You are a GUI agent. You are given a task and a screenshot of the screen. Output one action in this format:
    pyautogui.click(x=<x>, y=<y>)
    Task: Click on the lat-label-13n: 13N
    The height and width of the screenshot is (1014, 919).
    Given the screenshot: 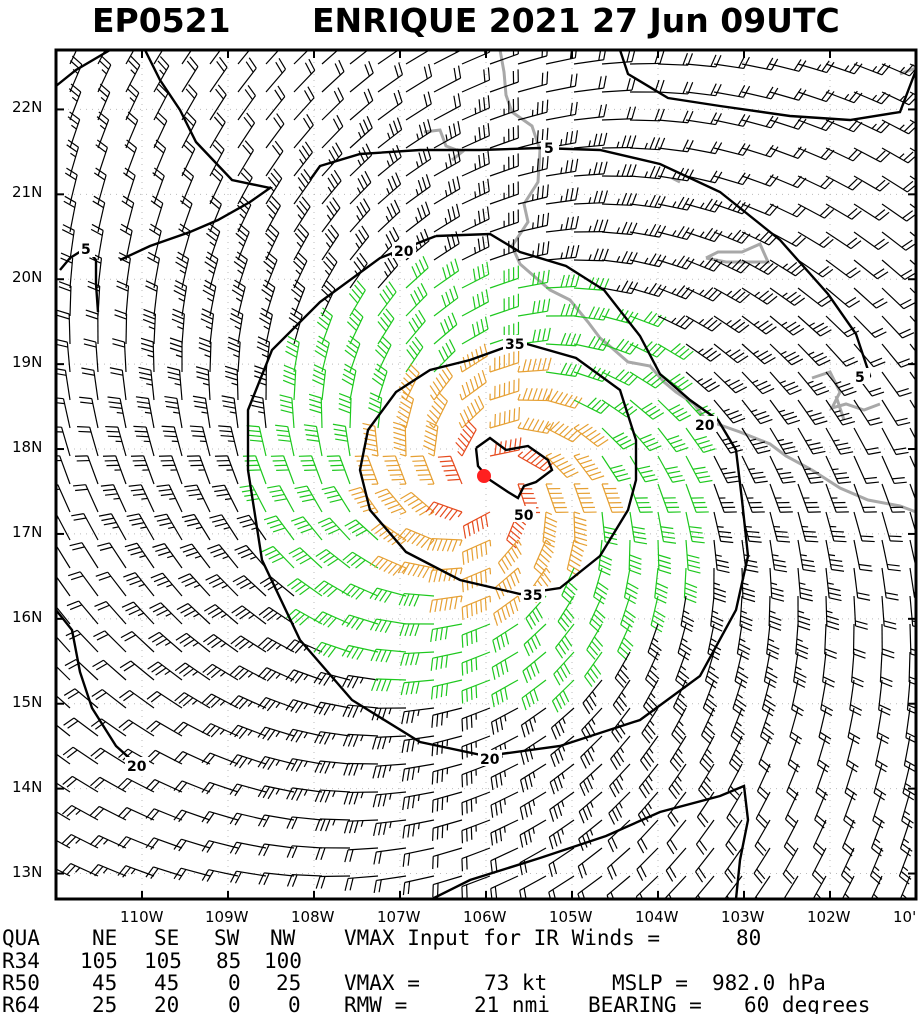 What is the action you would take?
    pyautogui.click(x=27, y=872)
    